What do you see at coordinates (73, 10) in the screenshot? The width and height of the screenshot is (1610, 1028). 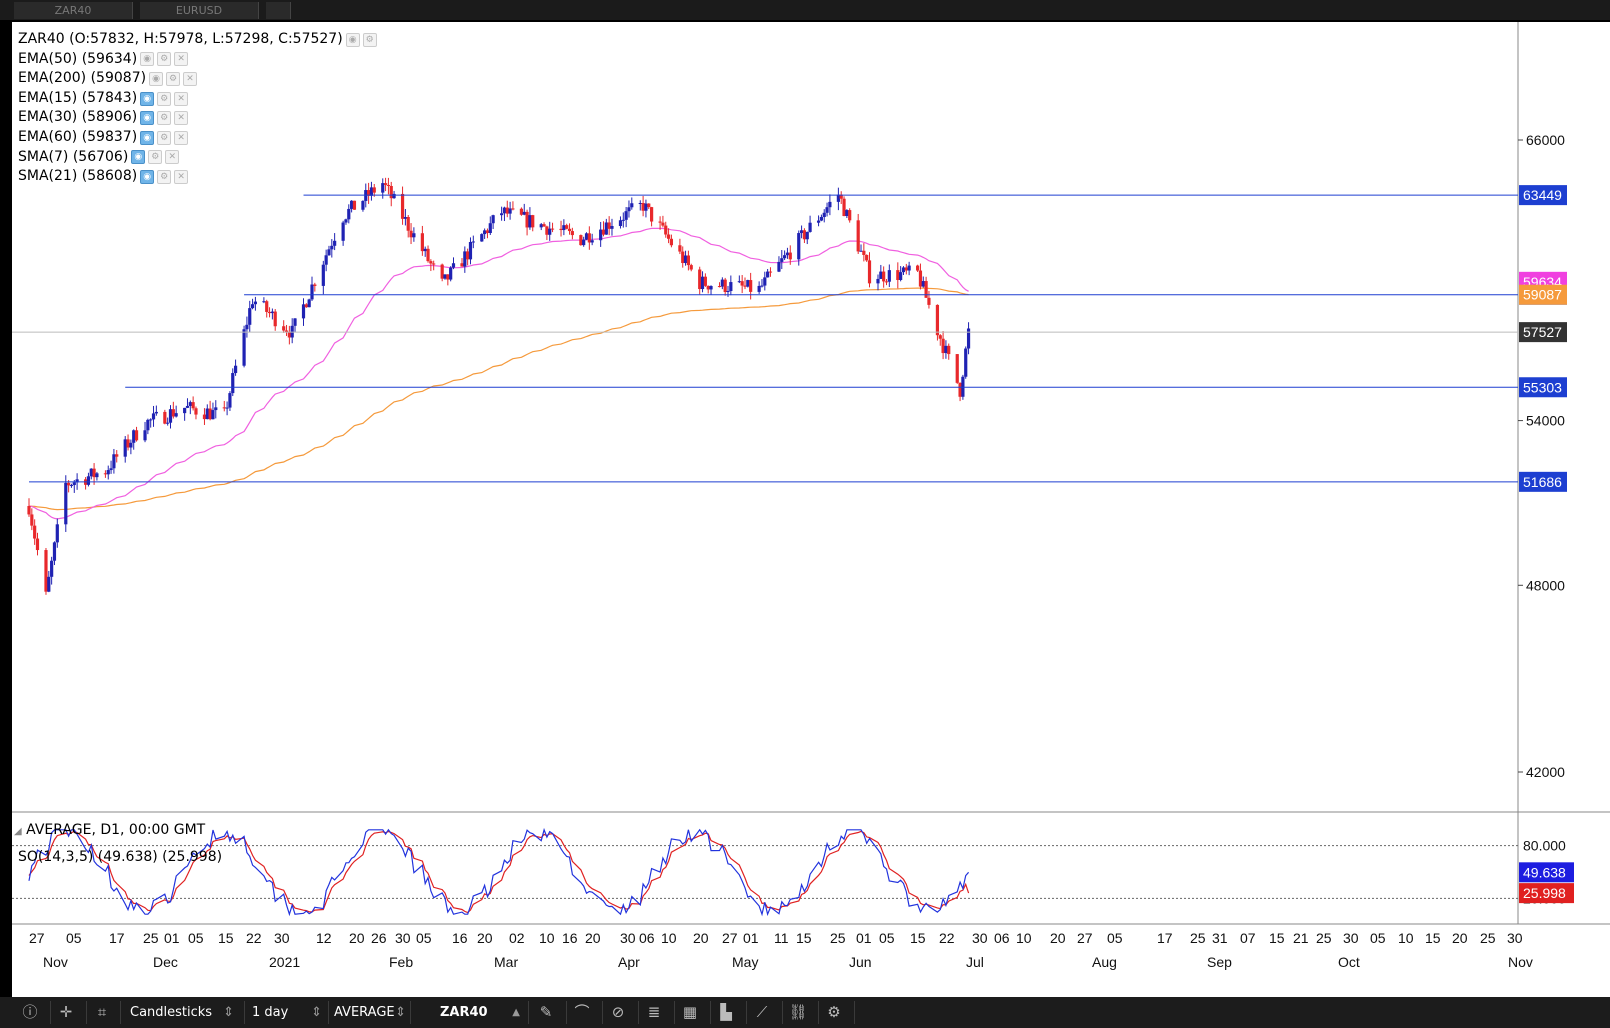 I see `tab-zar40: ZAR40` at bounding box center [73, 10].